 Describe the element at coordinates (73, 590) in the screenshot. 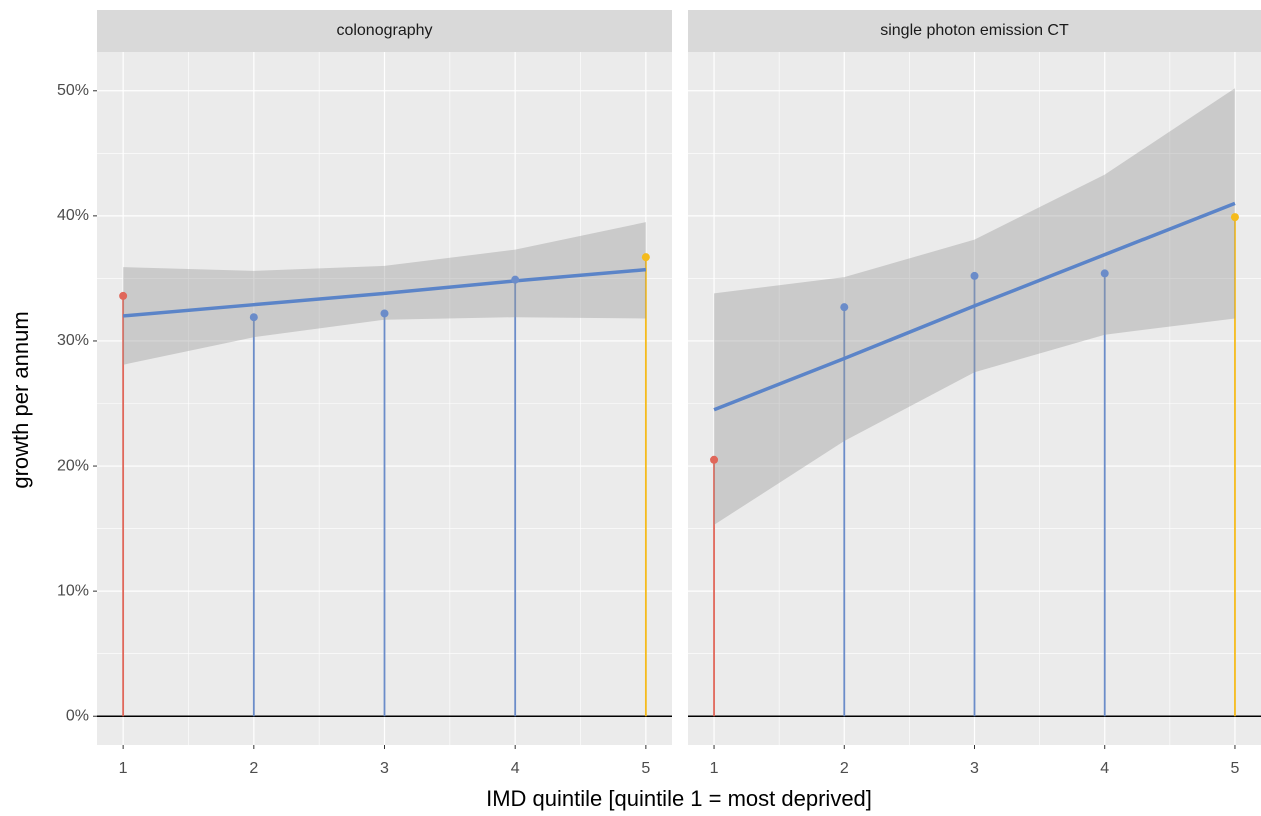

I see `y-tick-label: 10%` at that location.